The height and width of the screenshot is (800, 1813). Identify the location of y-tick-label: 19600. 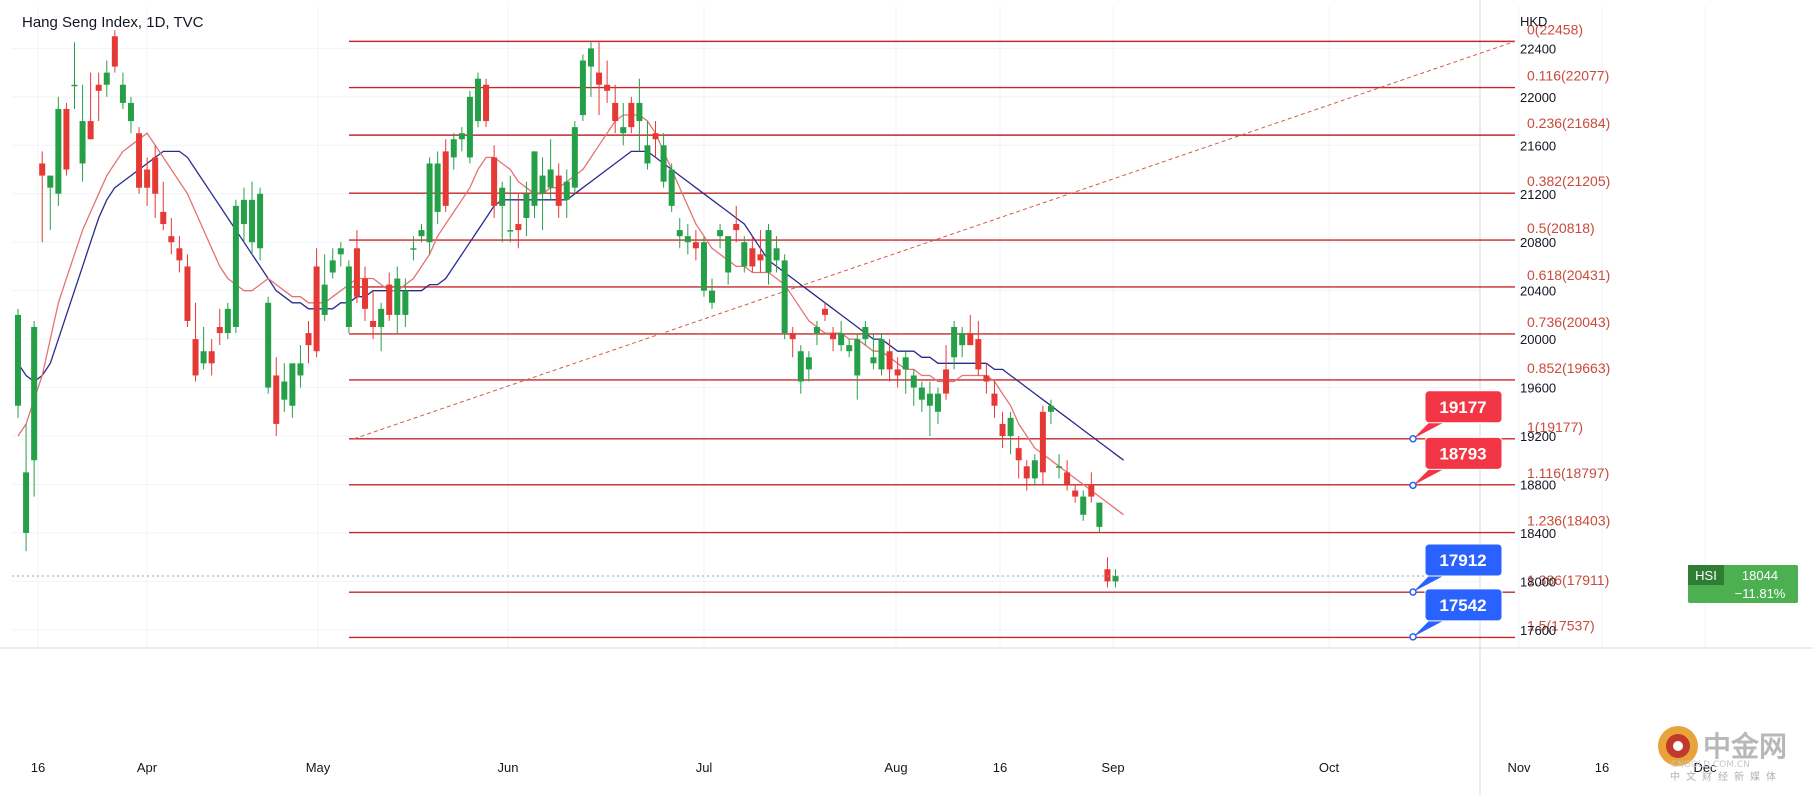
(1538, 388).